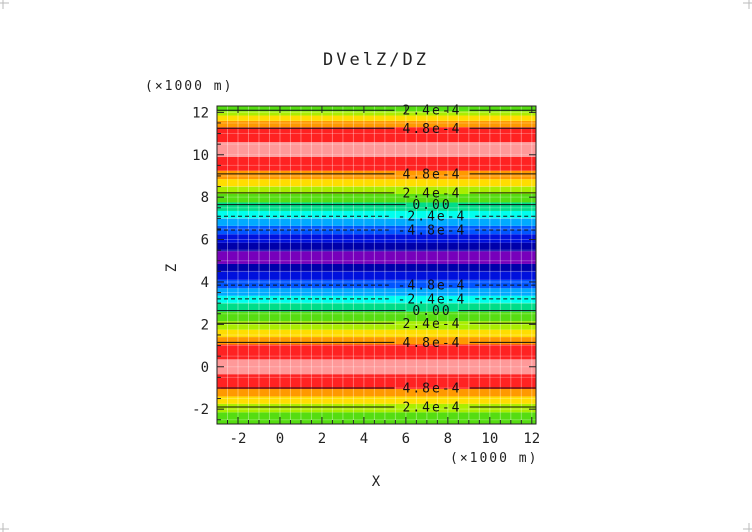  Describe the element at coordinates (280, 439) in the screenshot. I see `x-tick-label: 0` at that location.